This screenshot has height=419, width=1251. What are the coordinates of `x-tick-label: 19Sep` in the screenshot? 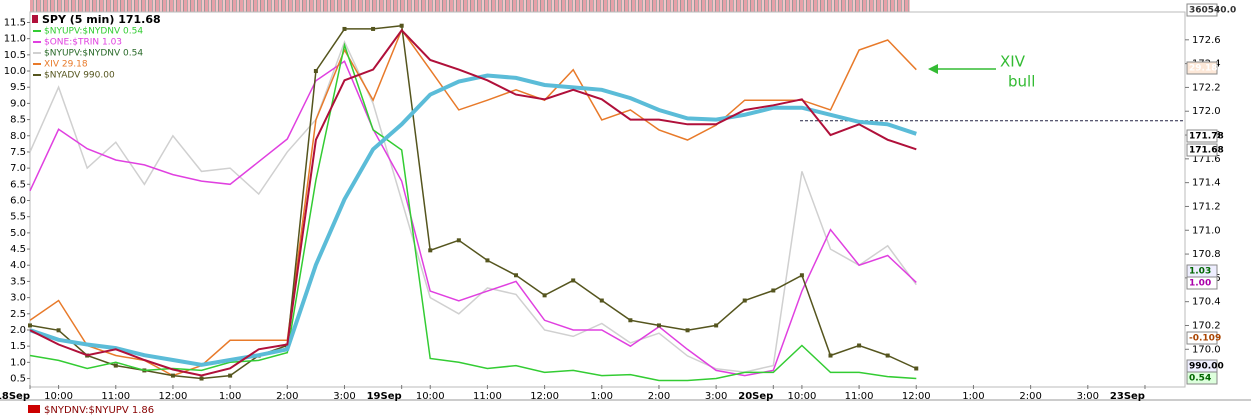 It's located at (384, 396).